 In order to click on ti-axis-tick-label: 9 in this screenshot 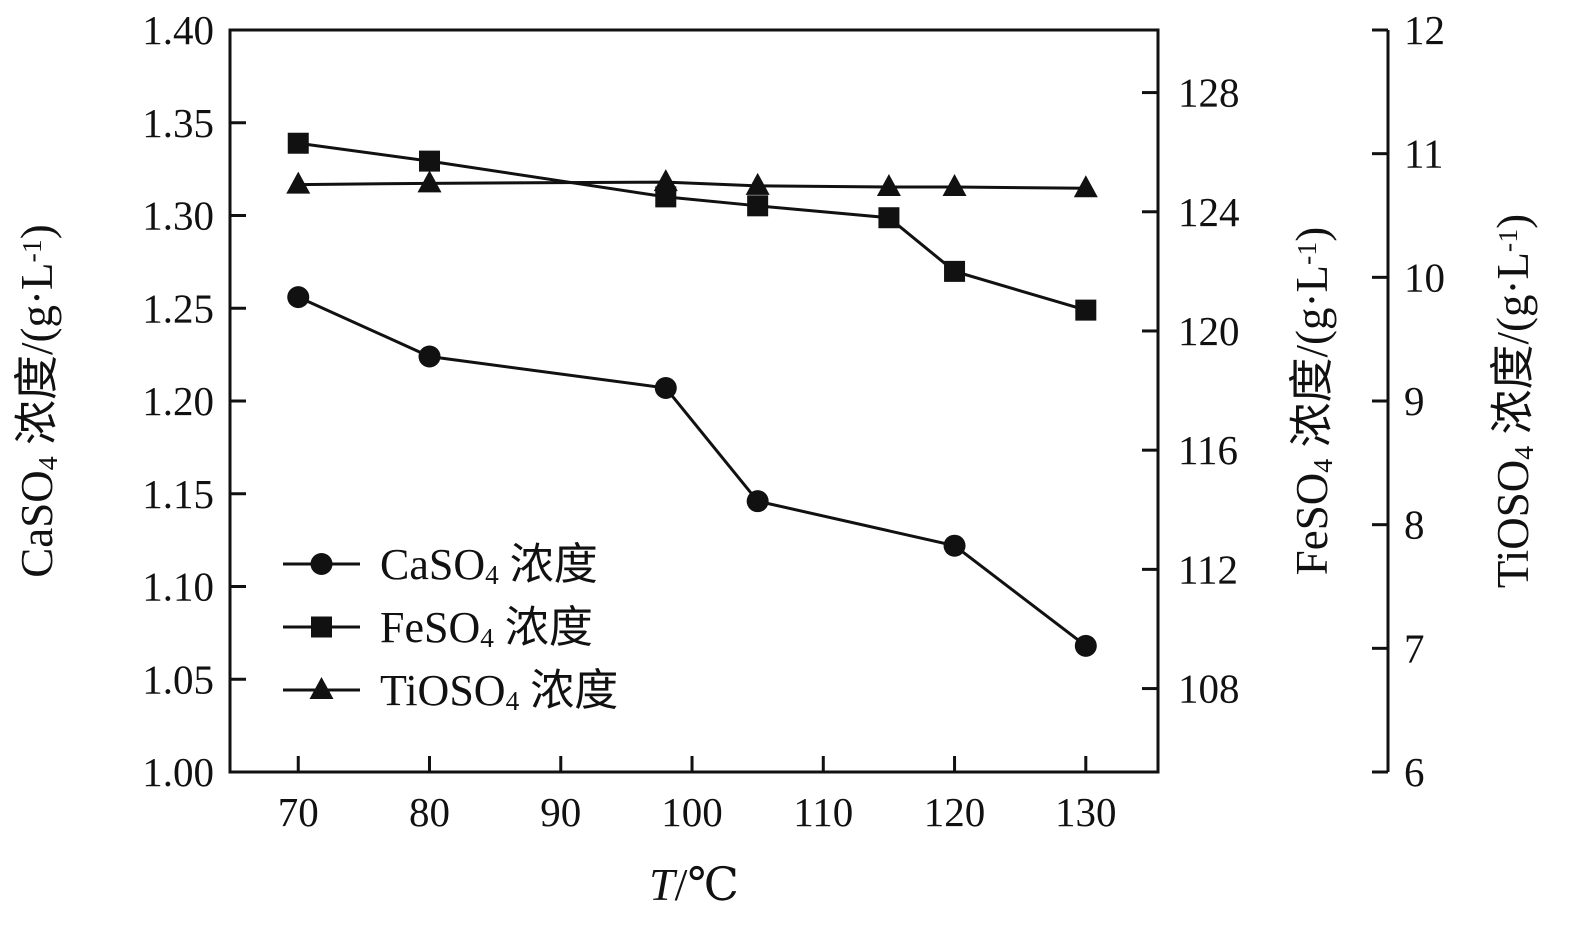, I will do `click(1414, 401)`.